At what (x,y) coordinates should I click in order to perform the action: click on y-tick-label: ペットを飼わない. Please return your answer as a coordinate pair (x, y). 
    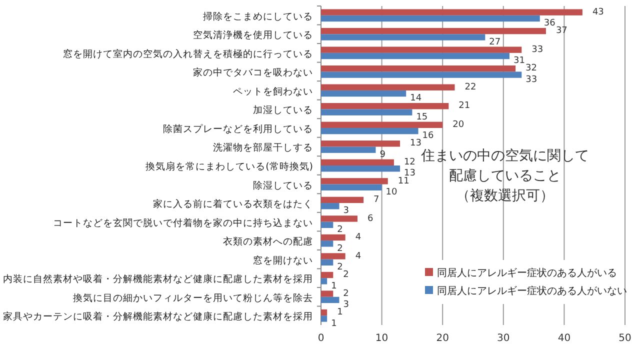
    Looking at the image, I should click on (273, 92).